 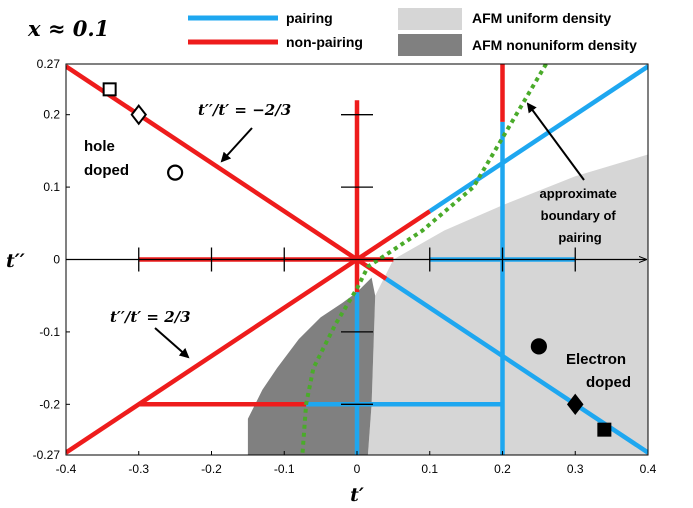 What do you see at coordinates (15, 261) in the screenshot?
I see `y-axis-label: t′′` at bounding box center [15, 261].